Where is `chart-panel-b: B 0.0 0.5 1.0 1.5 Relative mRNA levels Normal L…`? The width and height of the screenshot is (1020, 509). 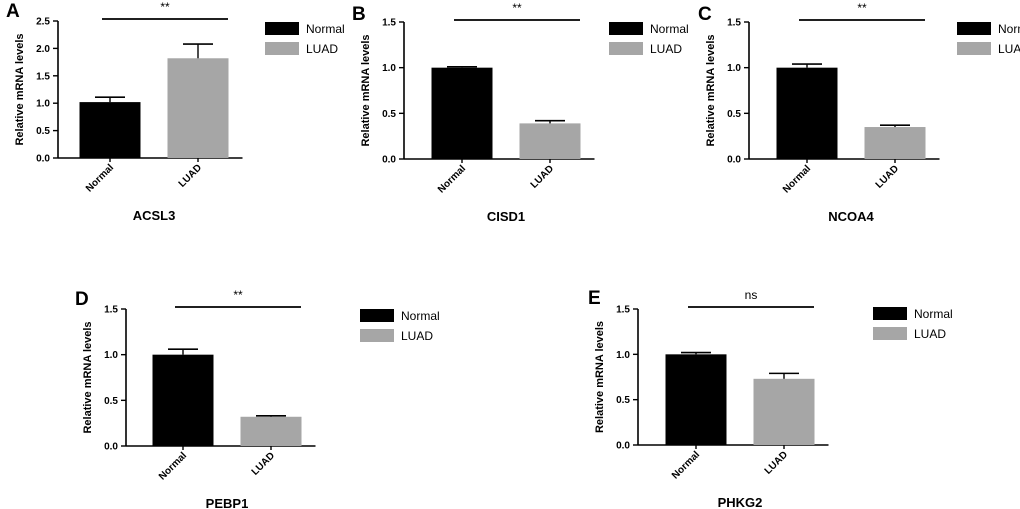 chart-panel-b: B 0.0 0.5 1.0 1.5 Relative mRNA levels Normal L… is located at coordinates (520, 112).